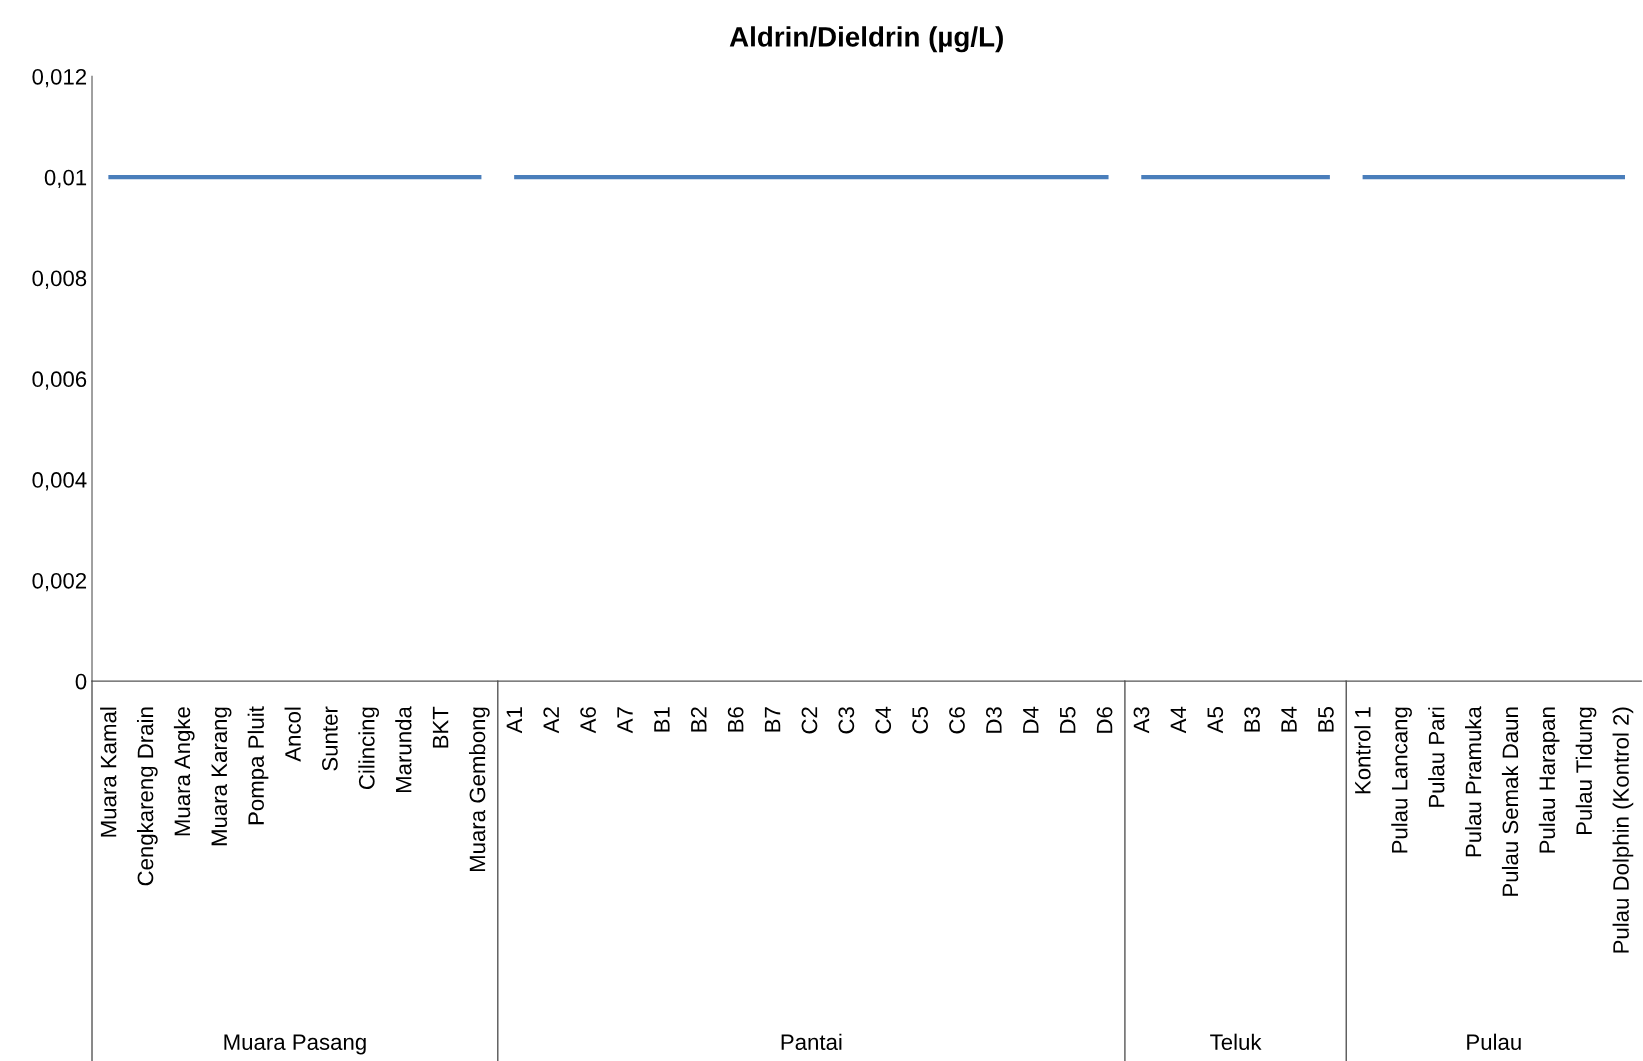 The image size is (1643, 1061). I want to click on y-tick-label: 0,008, so click(59, 279).